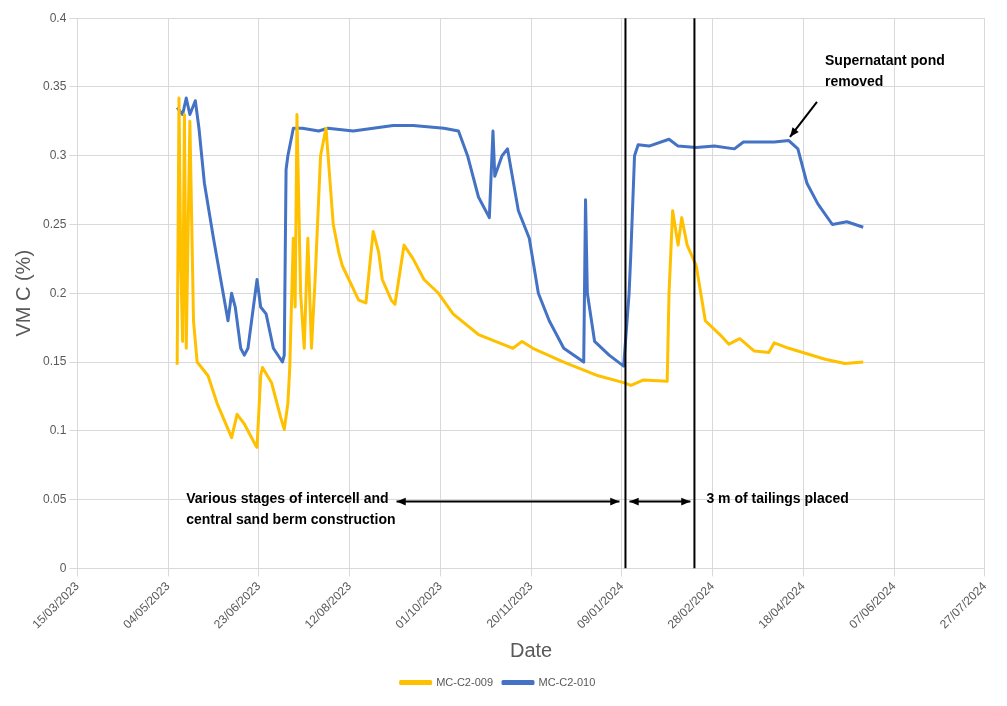  I want to click on annotation: Various stages of intercell and central sand berm construction, so click(291, 509).